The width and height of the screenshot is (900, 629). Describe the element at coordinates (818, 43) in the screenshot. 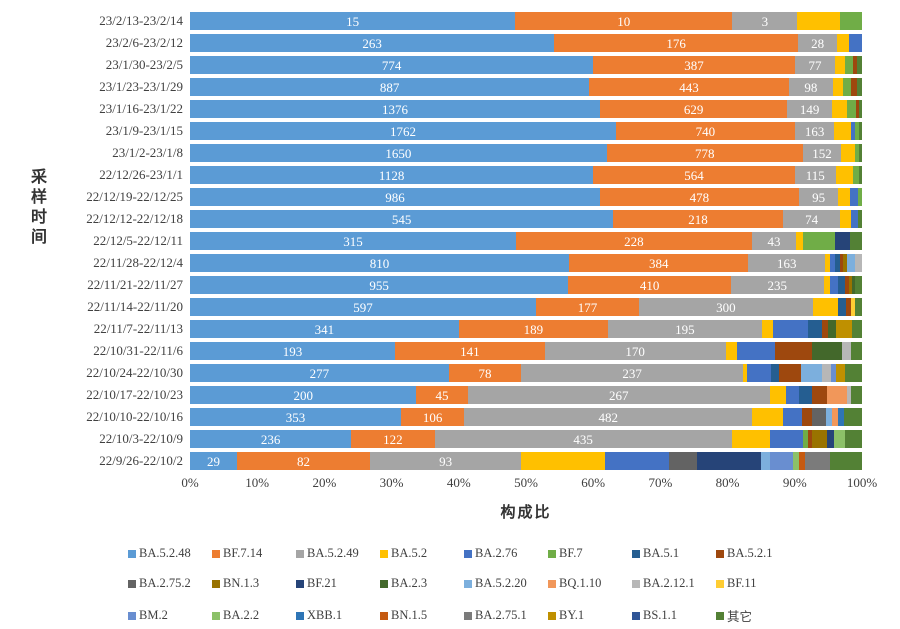

I see `bar-segment: 28` at that location.